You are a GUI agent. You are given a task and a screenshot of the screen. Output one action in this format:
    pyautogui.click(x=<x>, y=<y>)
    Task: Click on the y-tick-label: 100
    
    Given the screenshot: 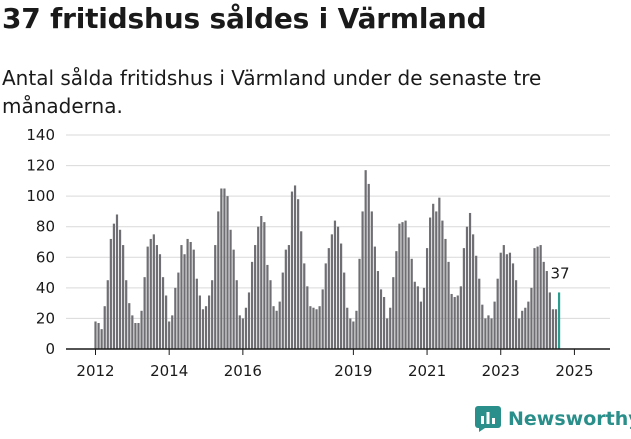 What is the action you would take?
    pyautogui.click(x=40, y=196)
    